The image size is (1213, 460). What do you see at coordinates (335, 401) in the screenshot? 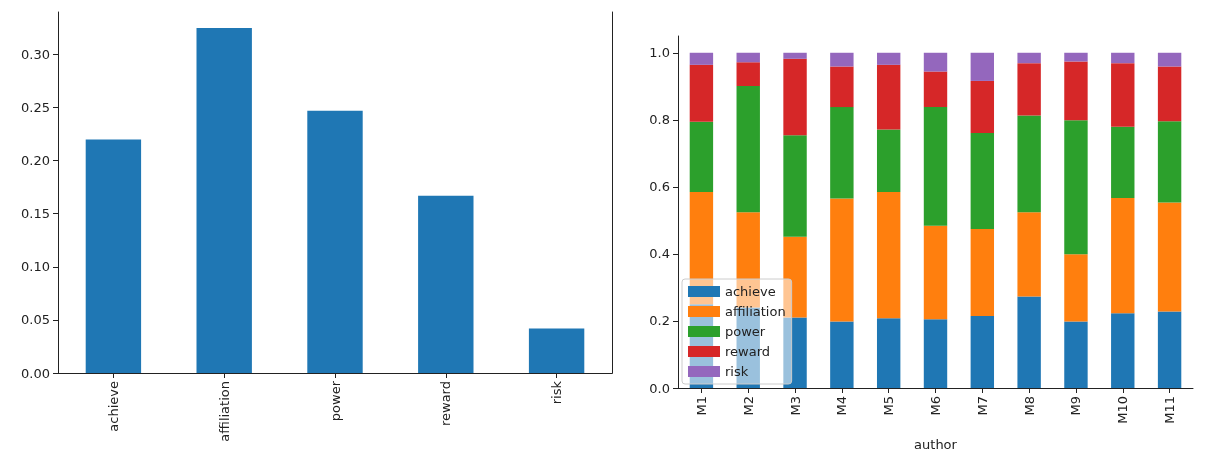
I see `x-tick-label: power` at bounding box center [335, 401].